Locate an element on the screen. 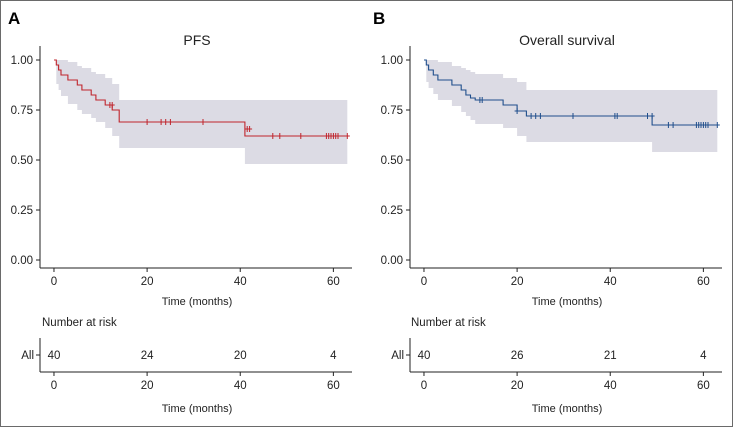 This screenshot has height=432, width=733. panel-b-risk-count-0: 40 is located at coordinates (424, 356).